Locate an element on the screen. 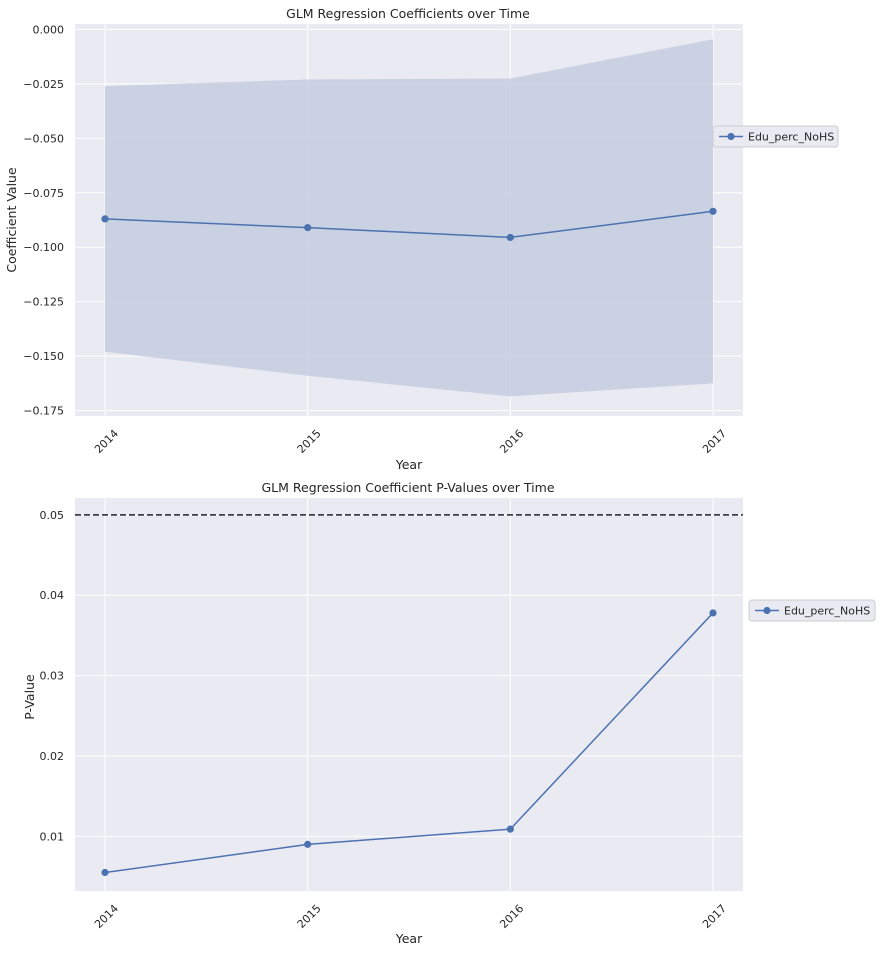 This screenshot has height=953, width=883. y-tick-label: 0.03 is located at coordinates (52, 676).